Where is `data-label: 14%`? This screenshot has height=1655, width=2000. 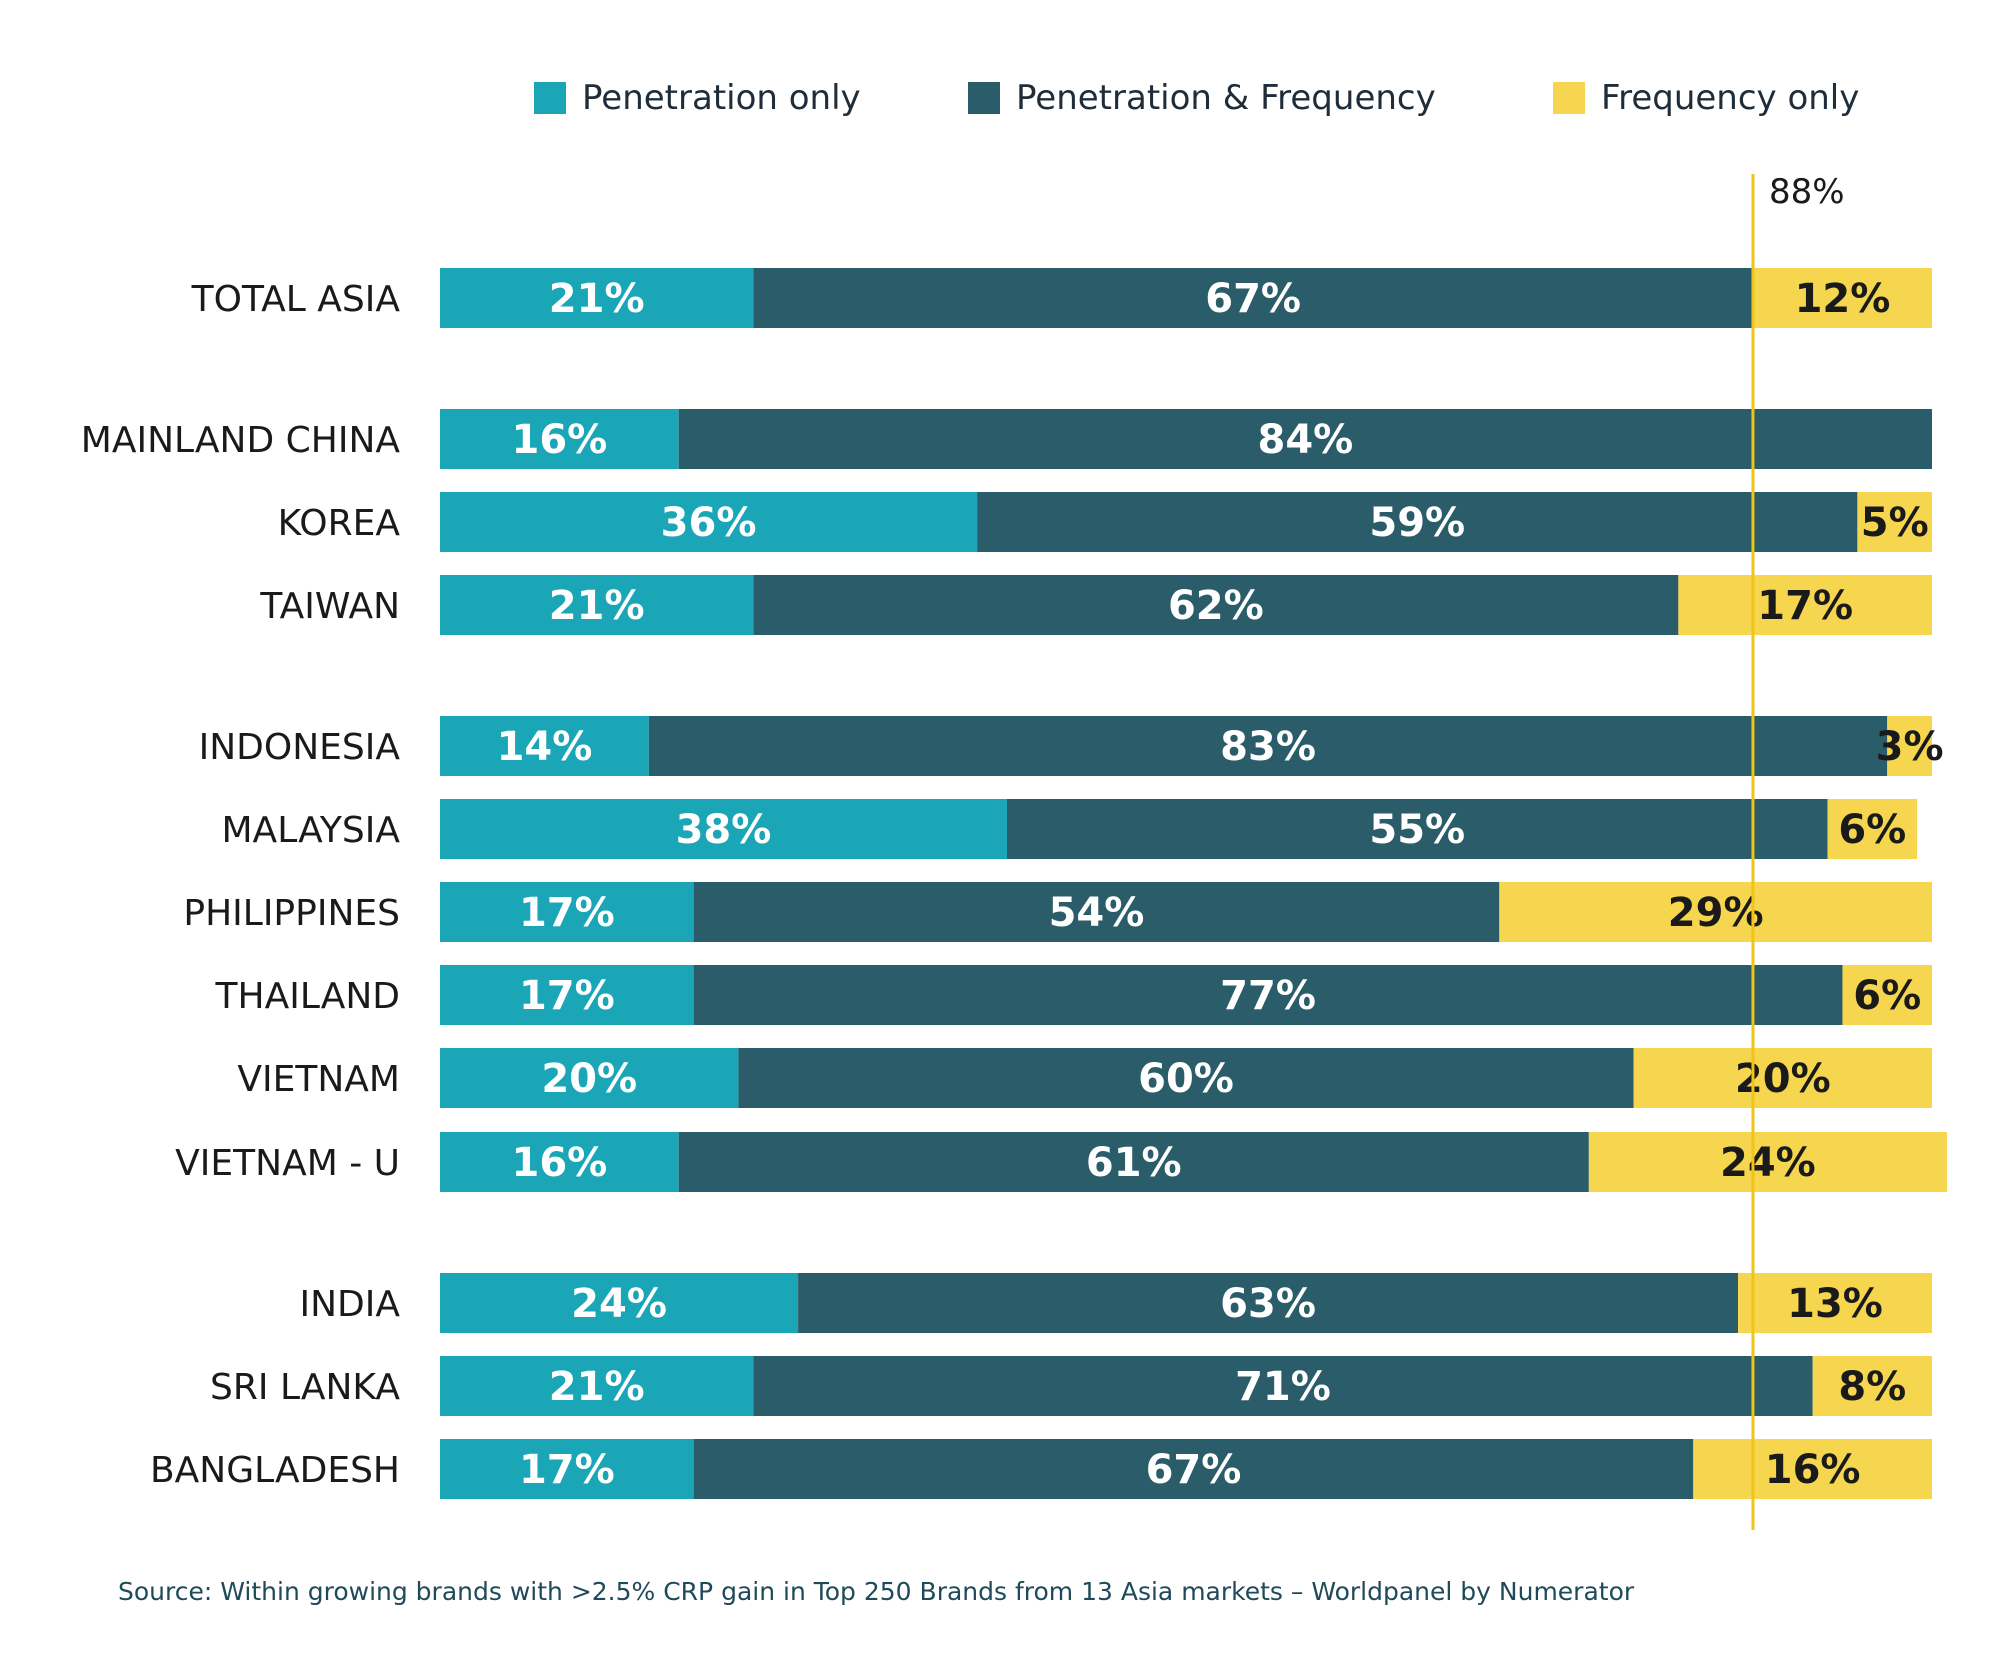 data-label: 14% is located at coordinates (545, 747).